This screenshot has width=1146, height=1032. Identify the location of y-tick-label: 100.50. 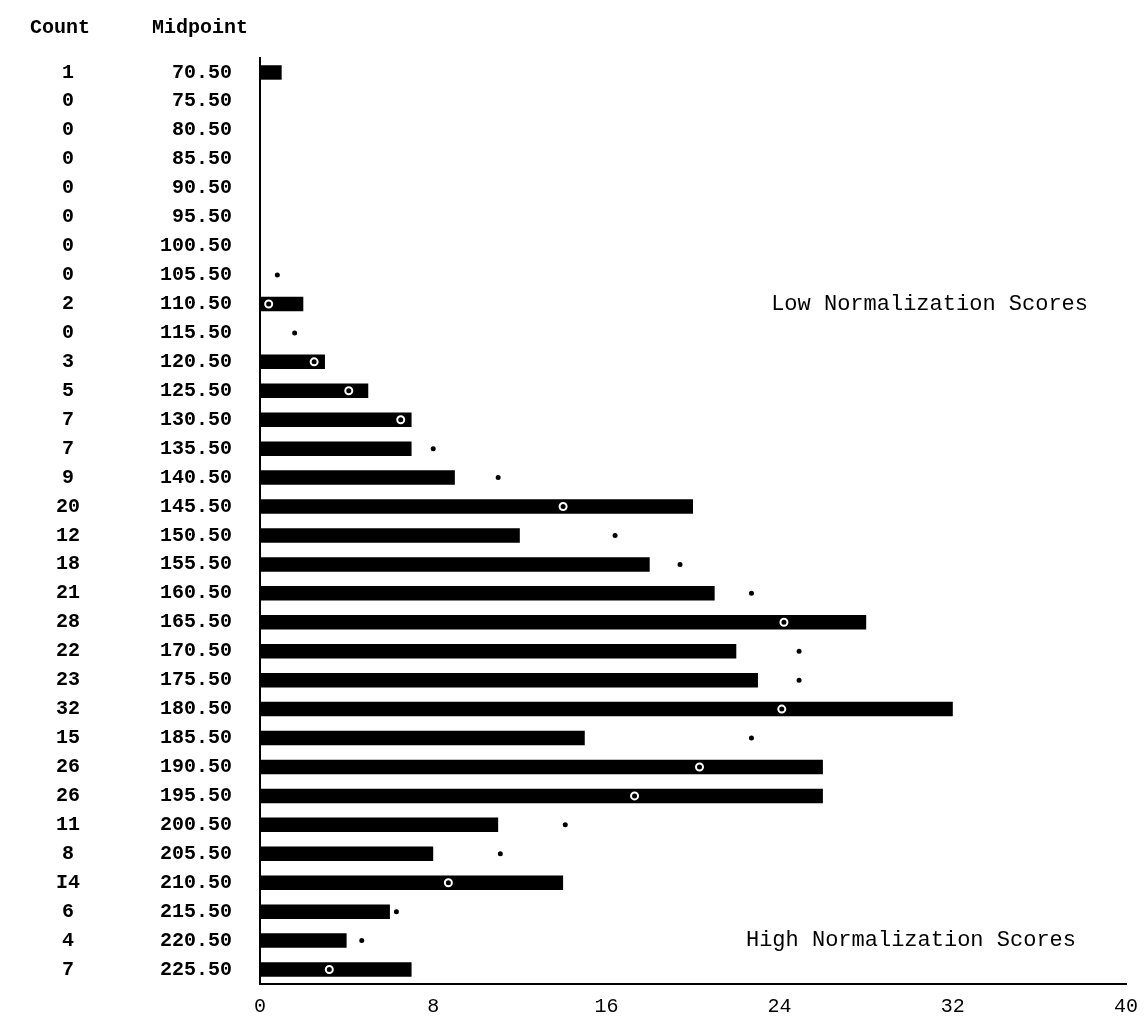
(196, 246).